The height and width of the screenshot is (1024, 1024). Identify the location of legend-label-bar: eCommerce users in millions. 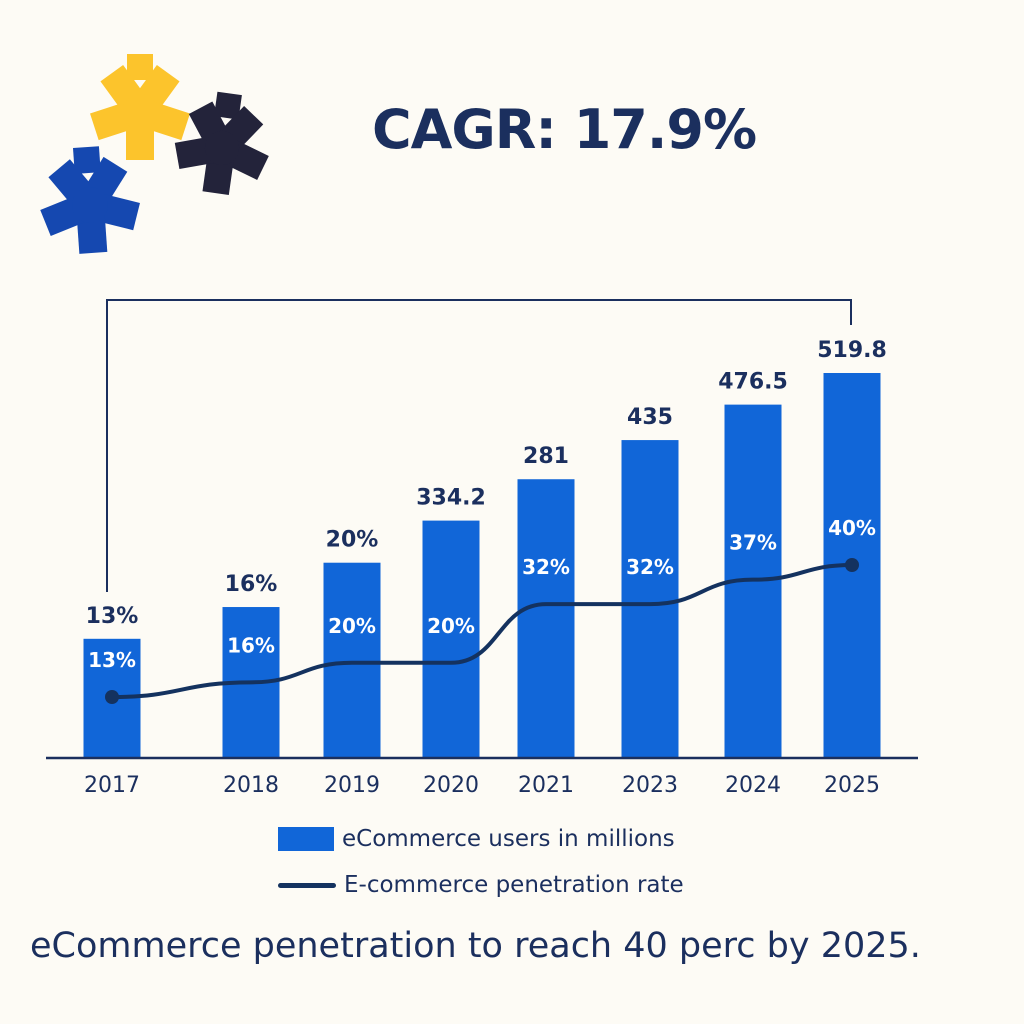
(508, 839).